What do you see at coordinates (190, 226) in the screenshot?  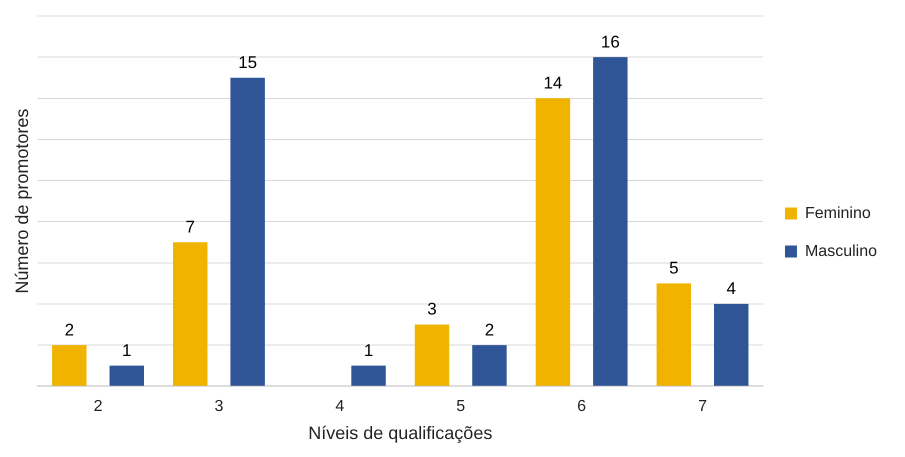 I see `data-label: 7` at bounding box center [190, 226].